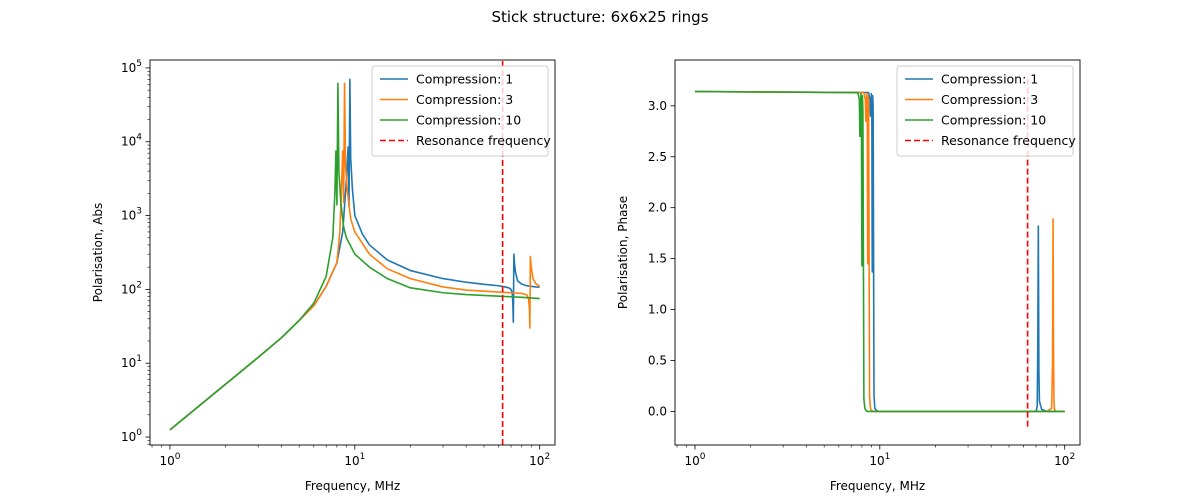  I want to click on chart2-x-tick-label: 10⁰, so click(694, 460).